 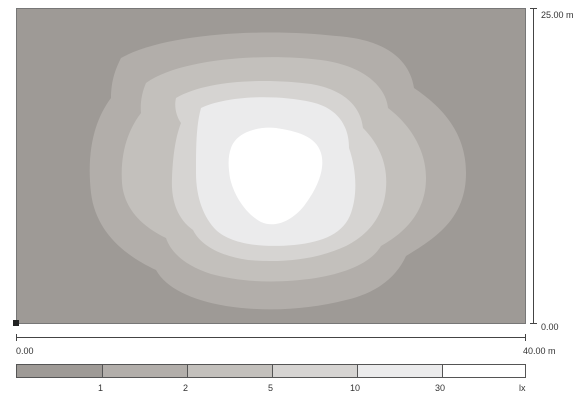 I want to click on x-axis-right-tick, so click(x=525, y=337).